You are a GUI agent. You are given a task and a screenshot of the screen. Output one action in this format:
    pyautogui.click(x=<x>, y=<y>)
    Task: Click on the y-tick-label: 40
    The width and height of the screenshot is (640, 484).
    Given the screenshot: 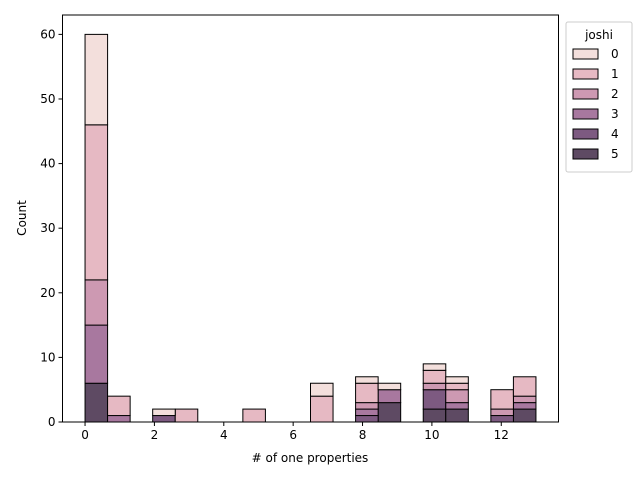 What is the action you would take?
    pyautogui.click(x=47, y=164)
    